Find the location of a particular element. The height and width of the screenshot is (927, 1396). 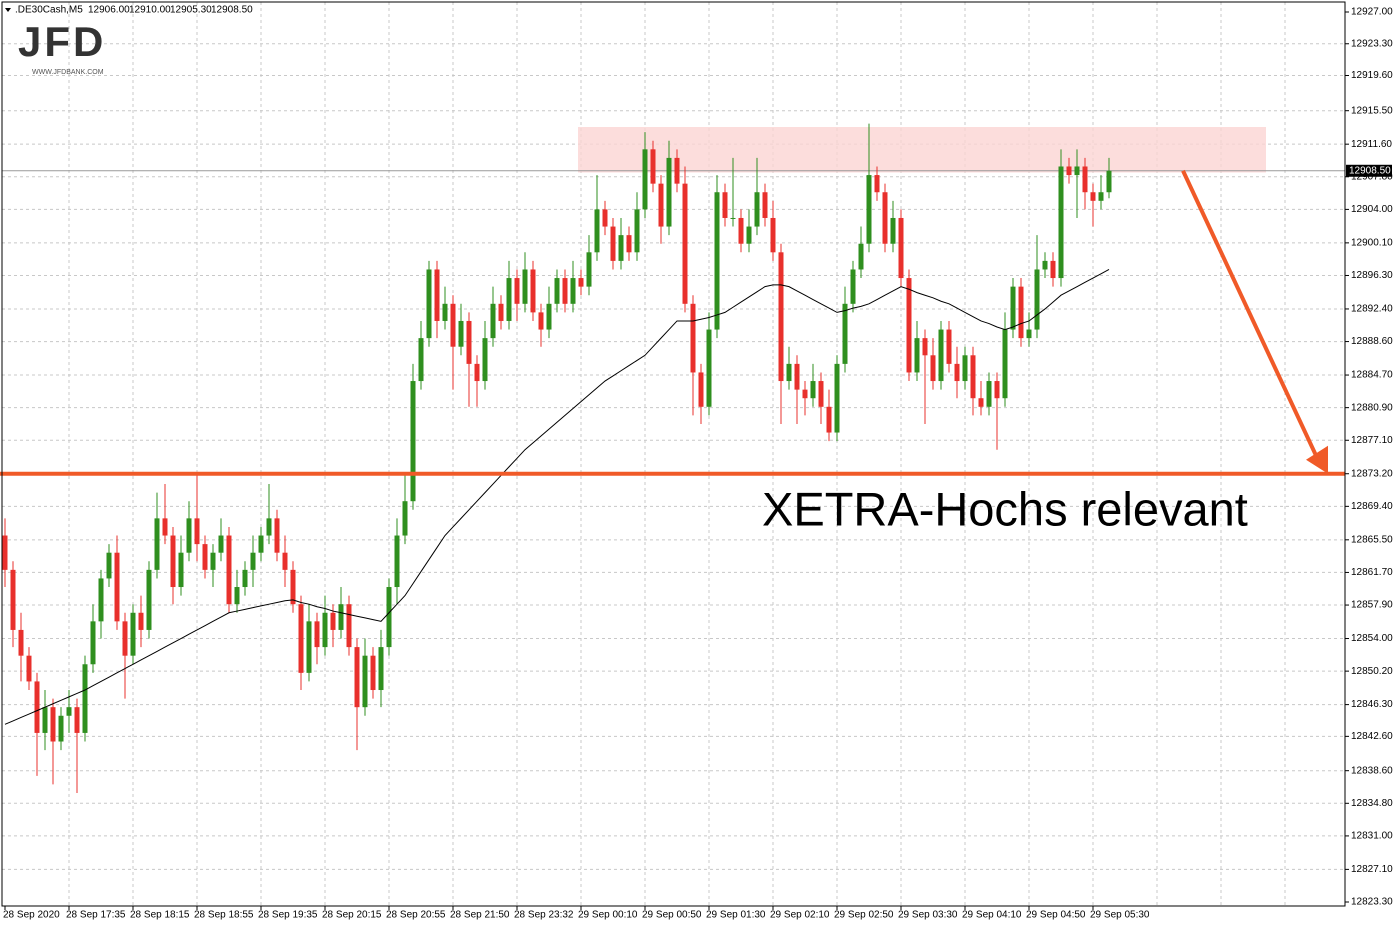

y-tick-label: 12911.60 is located at coordinates (1371, 144).